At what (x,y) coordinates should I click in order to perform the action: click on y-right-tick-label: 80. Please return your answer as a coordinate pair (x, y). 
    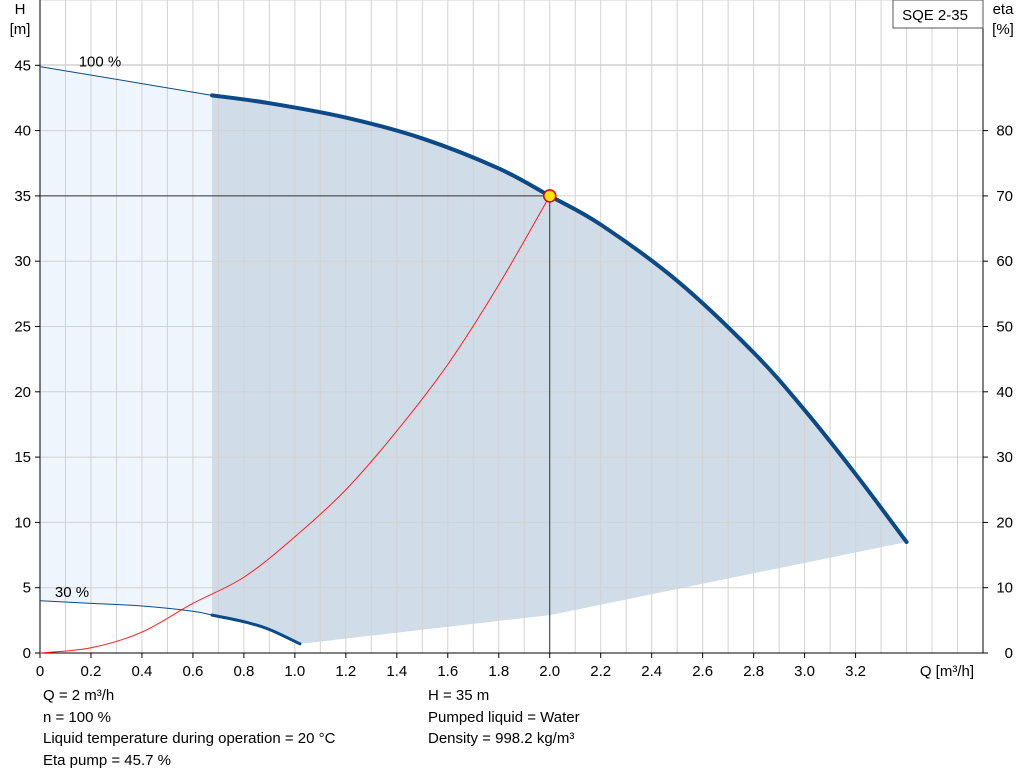
    Looking at the image, I should click on (1004, 131).